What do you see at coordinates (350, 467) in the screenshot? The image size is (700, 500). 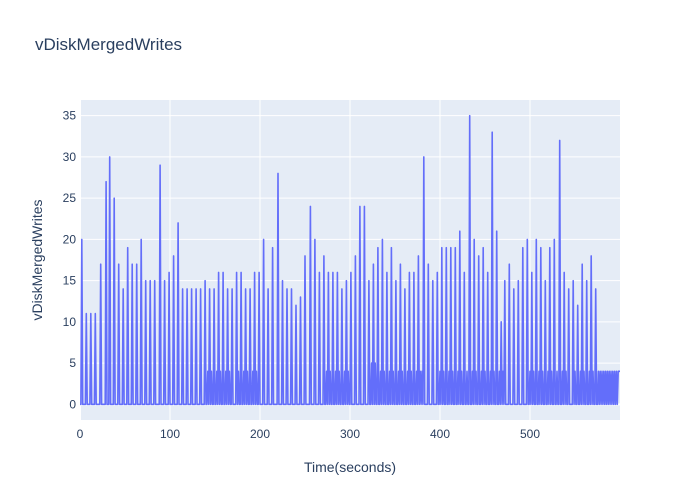 I see `x-axis-title: Time(seconds)` at bounding box center [350, 467].